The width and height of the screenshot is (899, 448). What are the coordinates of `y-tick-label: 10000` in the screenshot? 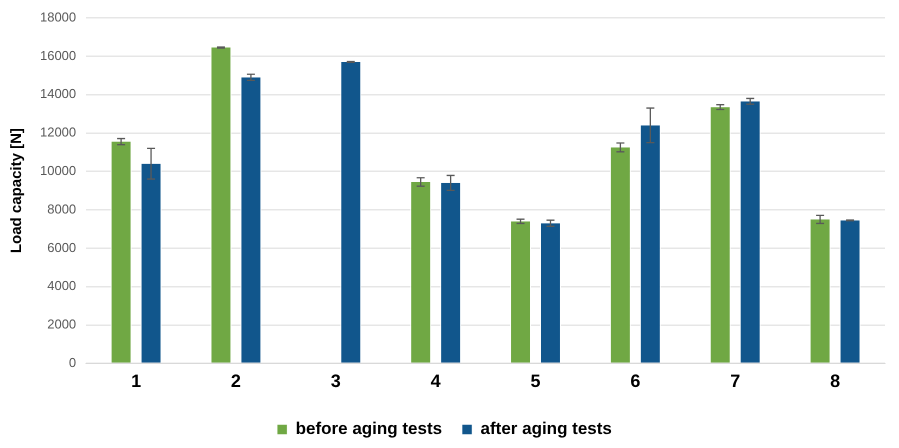 It's located at (58, 170).